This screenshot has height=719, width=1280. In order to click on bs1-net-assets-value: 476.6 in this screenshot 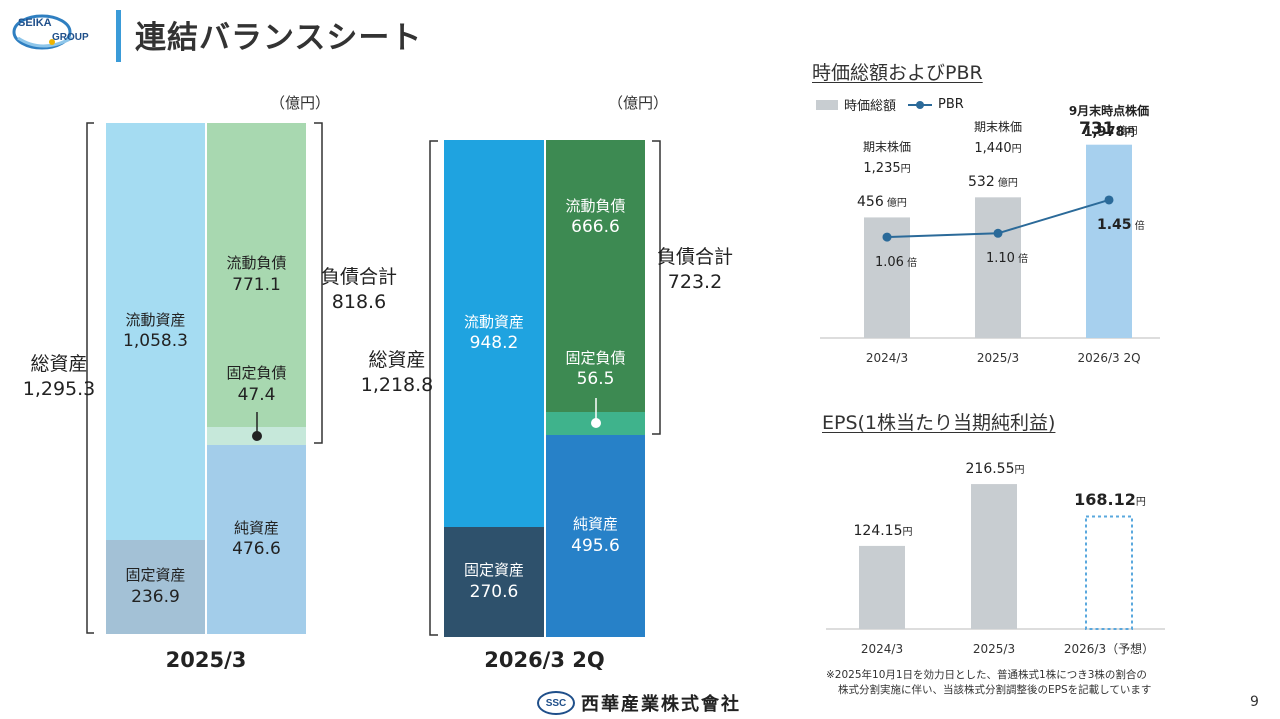, I will do `click(256, 549)`.